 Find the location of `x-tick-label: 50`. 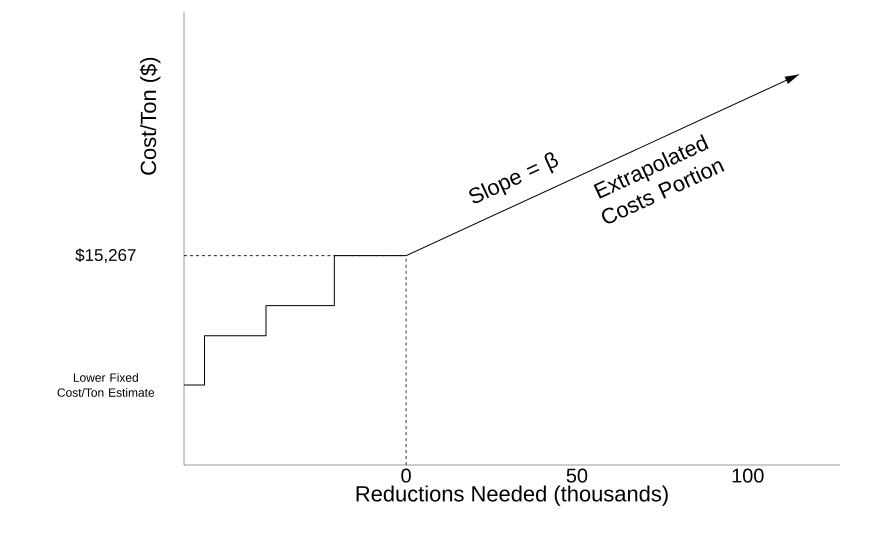

x-tick-label: 50 is located at coordinates (577, 475).